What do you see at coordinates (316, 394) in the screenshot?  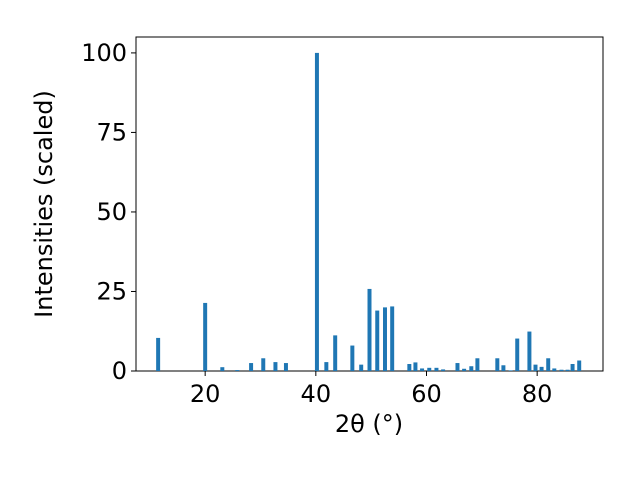 I see `x-tick-label: 40` at bounding box center [316, 394].